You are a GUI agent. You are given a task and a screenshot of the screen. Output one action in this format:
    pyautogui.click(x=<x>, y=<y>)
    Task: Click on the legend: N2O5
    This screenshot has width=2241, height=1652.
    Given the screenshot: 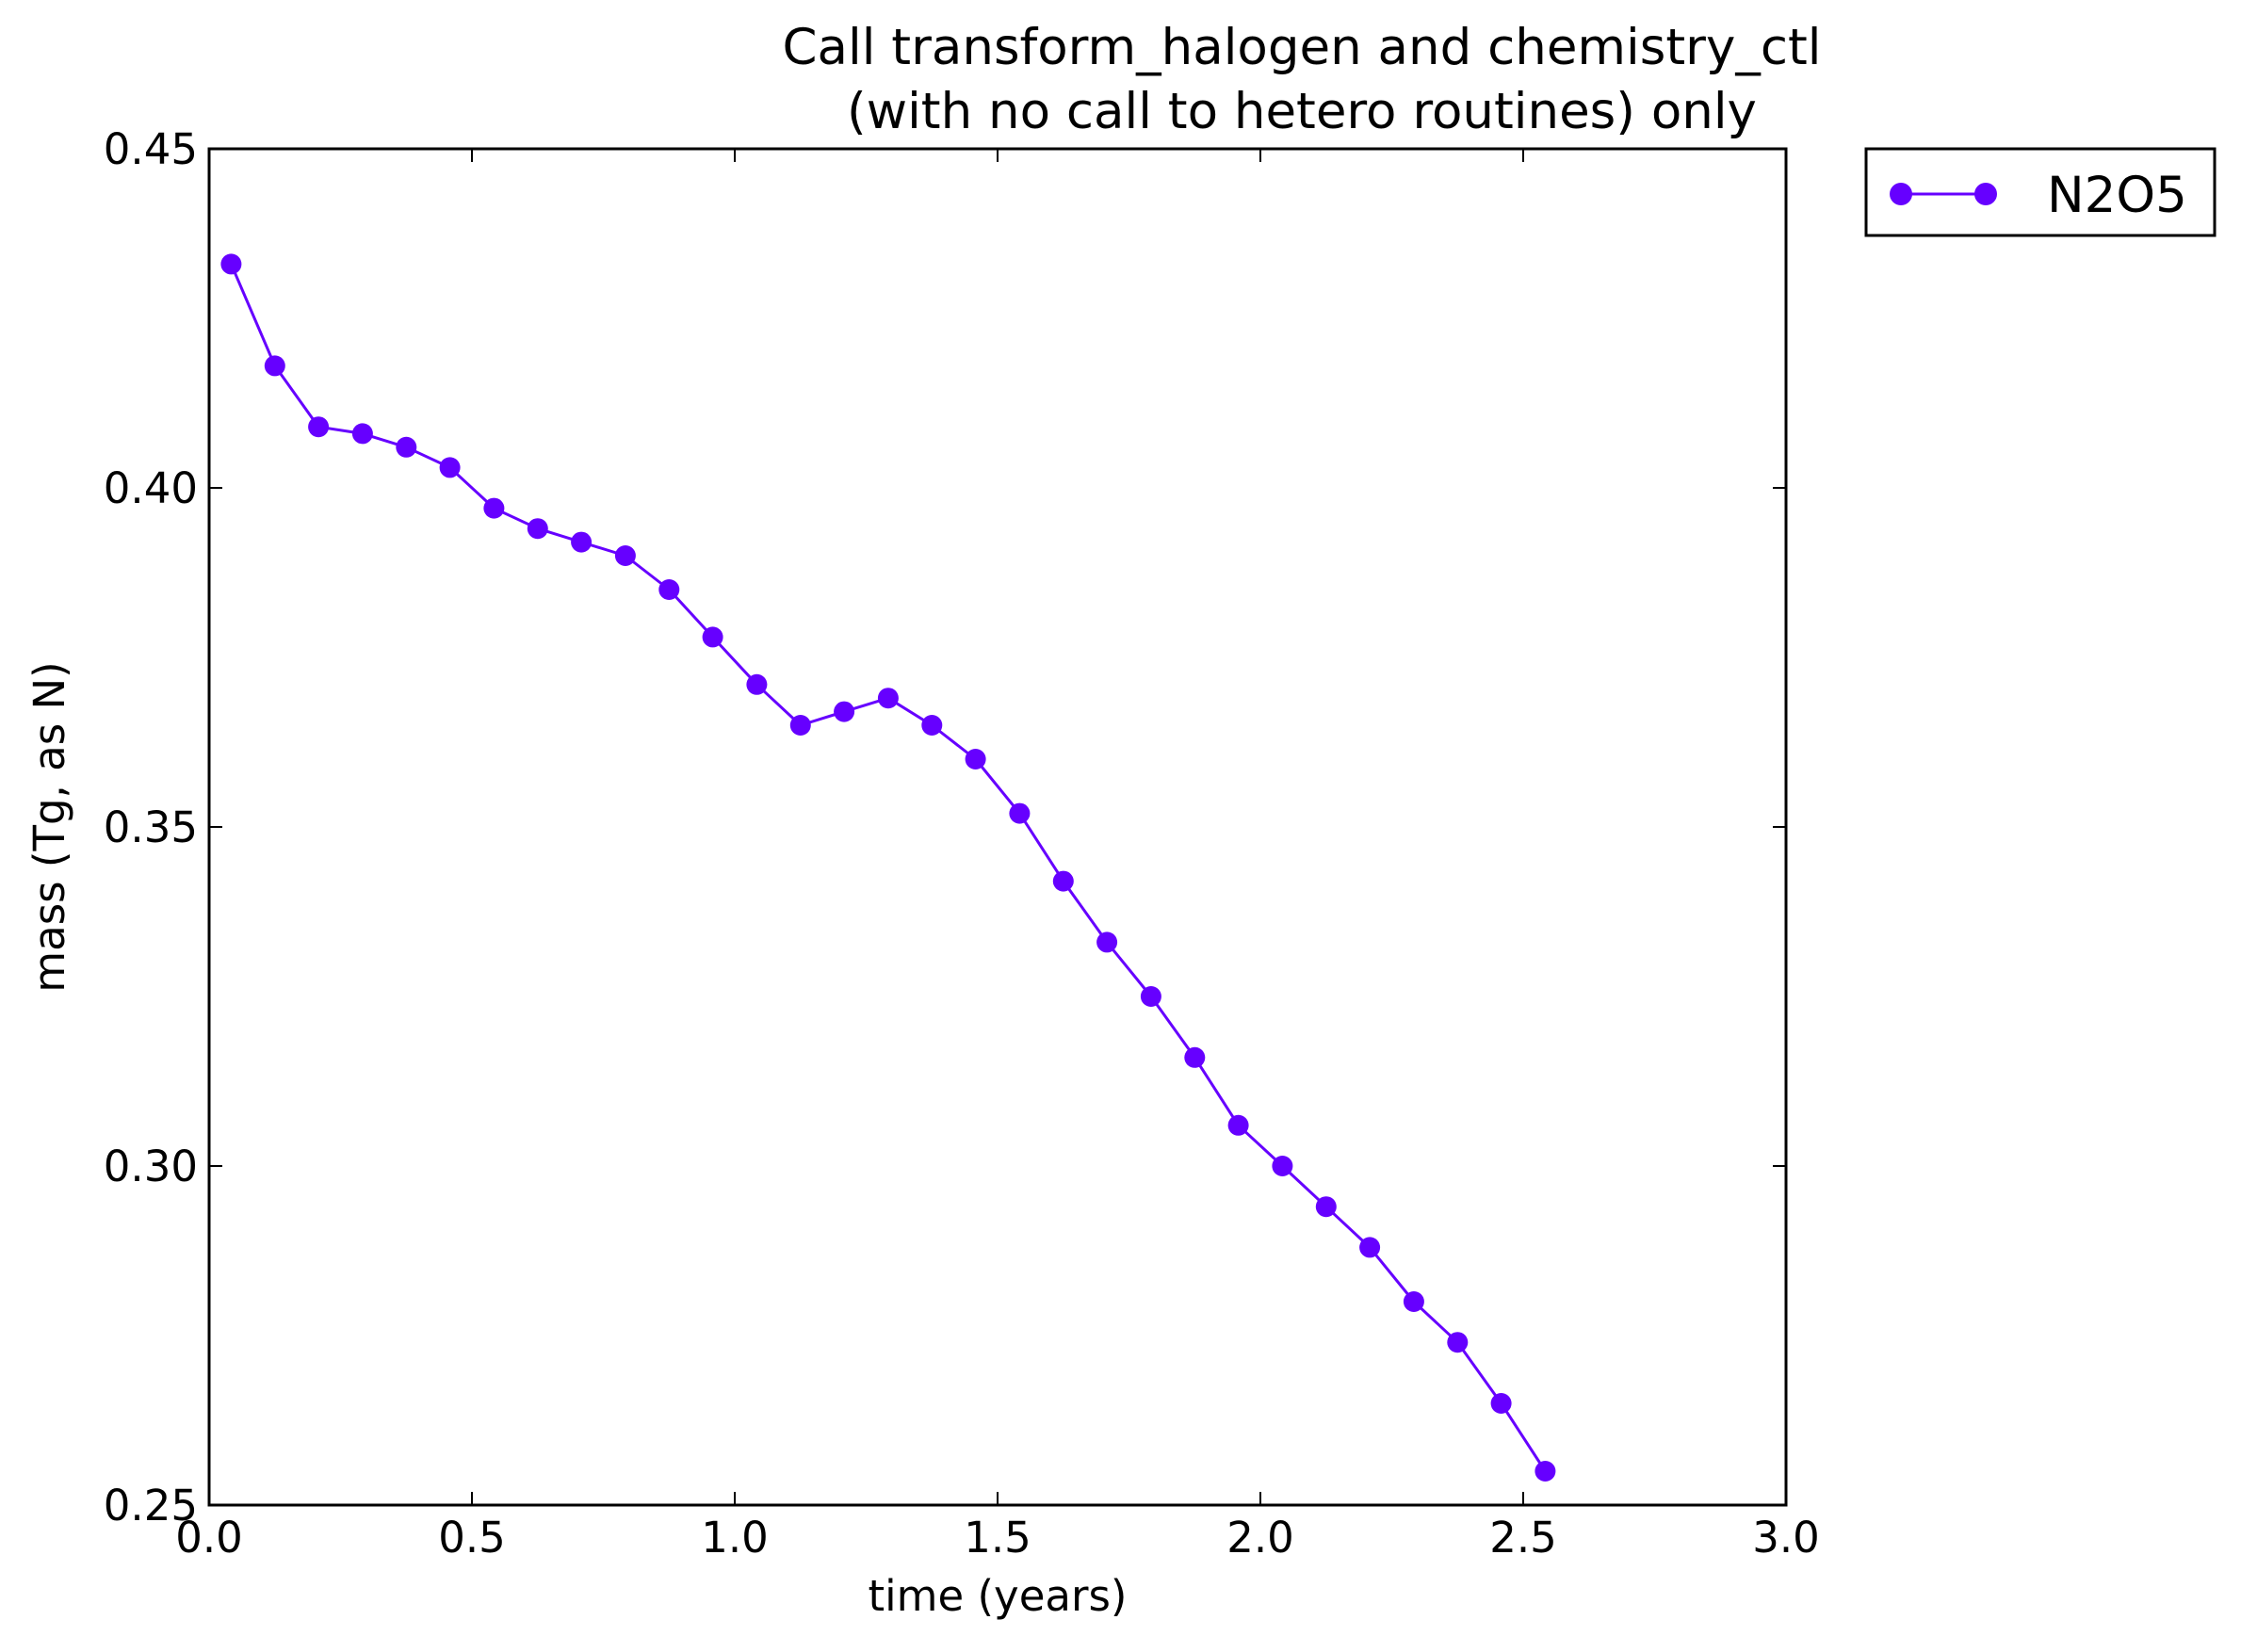 What is the action you would take?
    pyautogui.click(x=2040, y=192)
    